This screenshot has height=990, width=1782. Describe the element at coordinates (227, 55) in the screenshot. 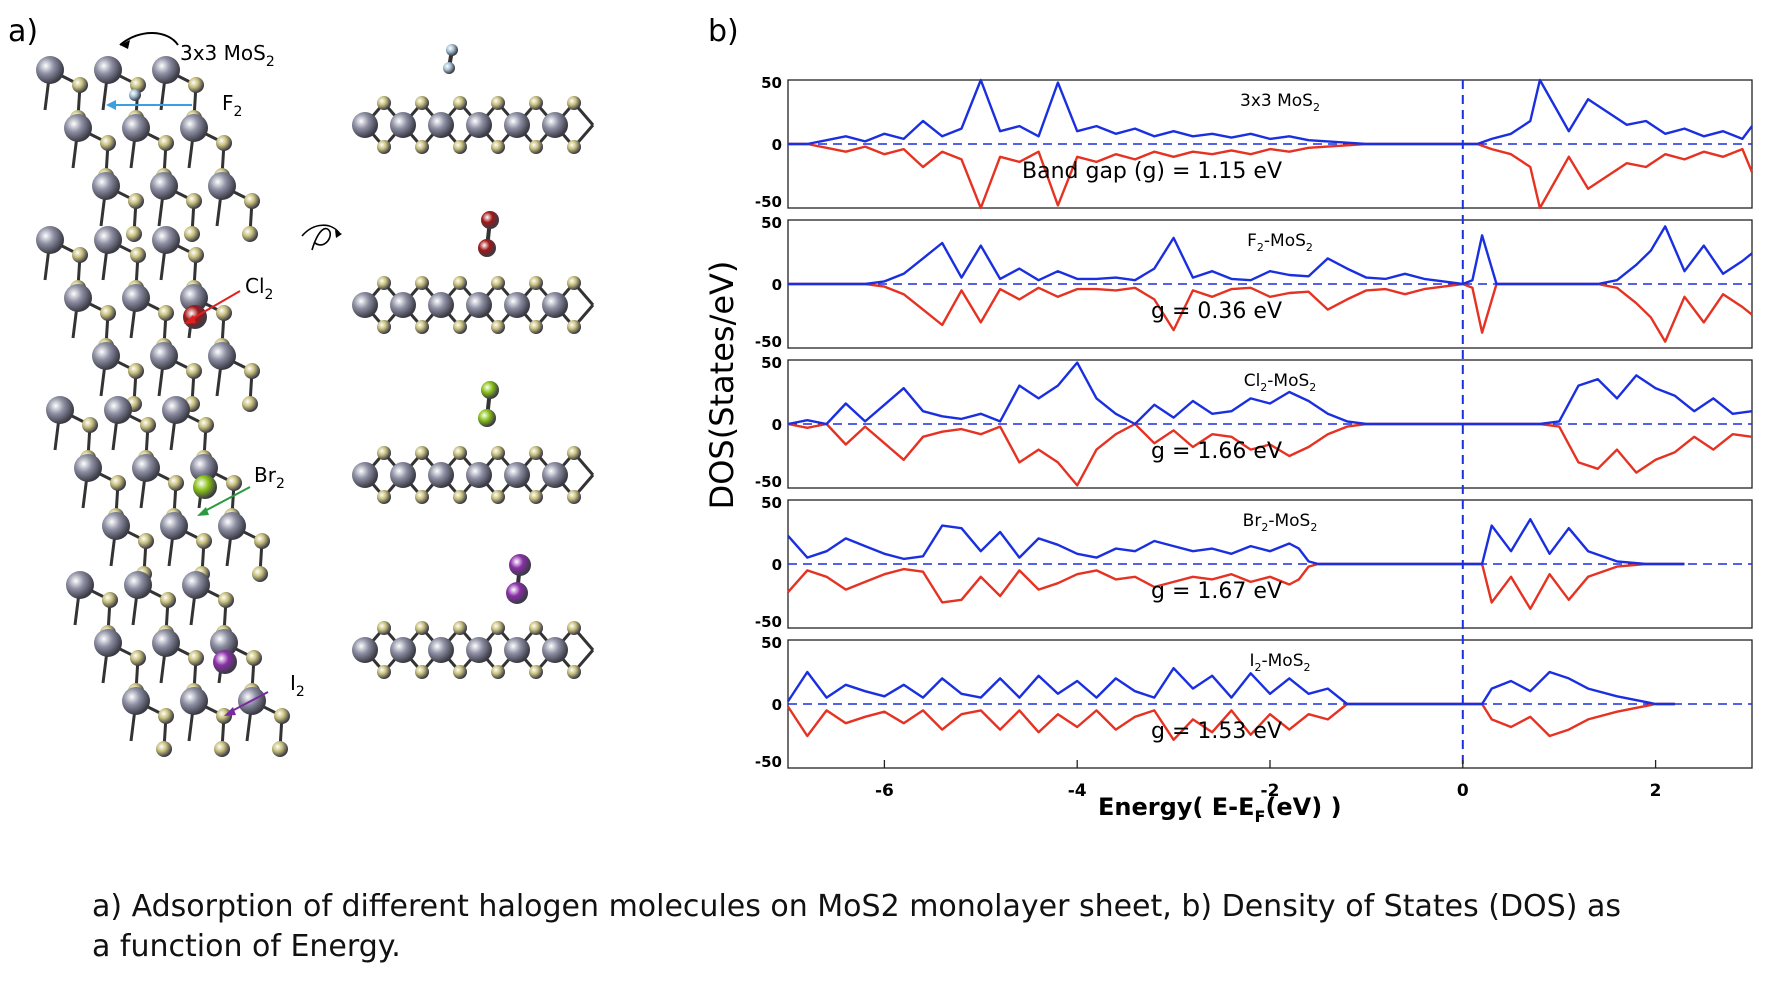

I see `sheet-label: 3x3 MoS2` at that location.